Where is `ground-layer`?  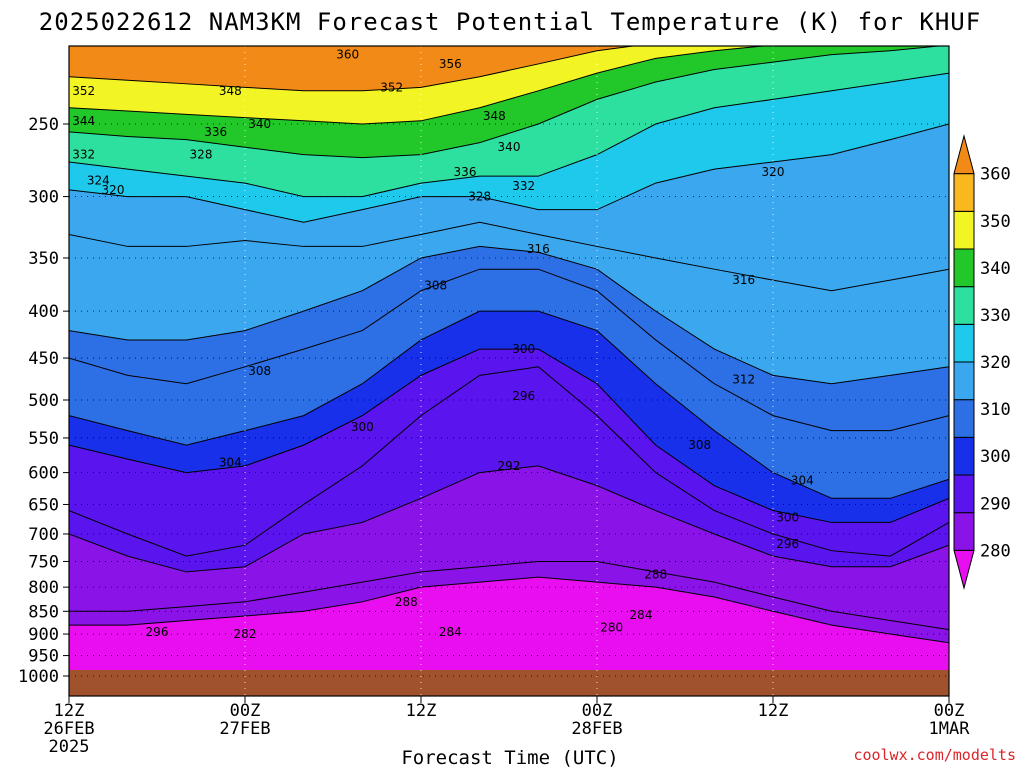
ground-layer is located at coordinates (509, 683).